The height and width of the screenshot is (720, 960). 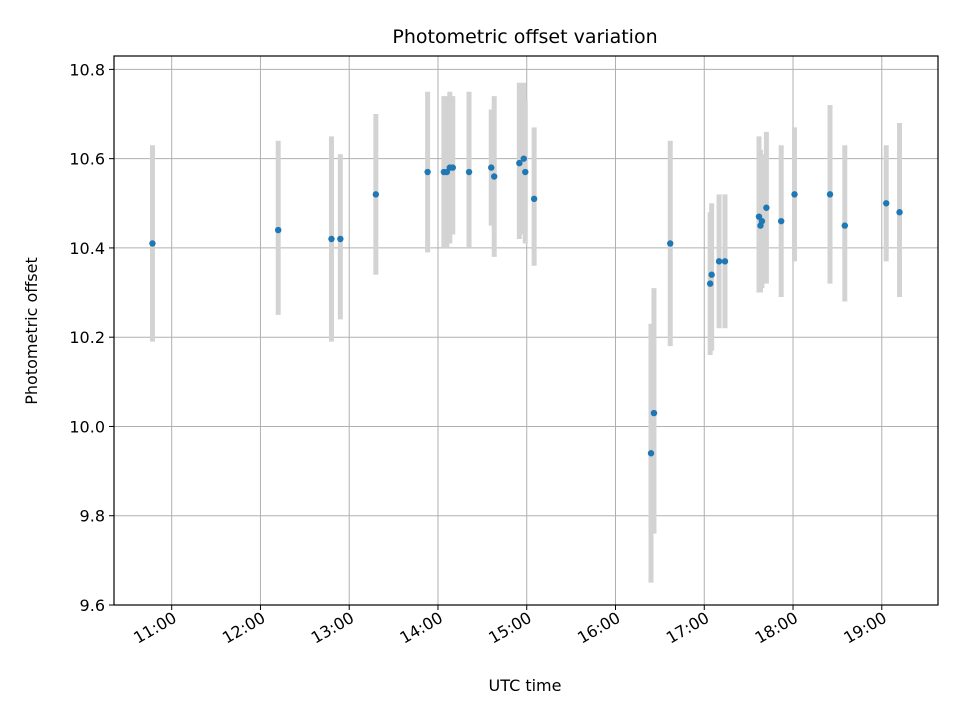 I want to click on y-axis-label: Photometric offset, so click(x=31, y=331).